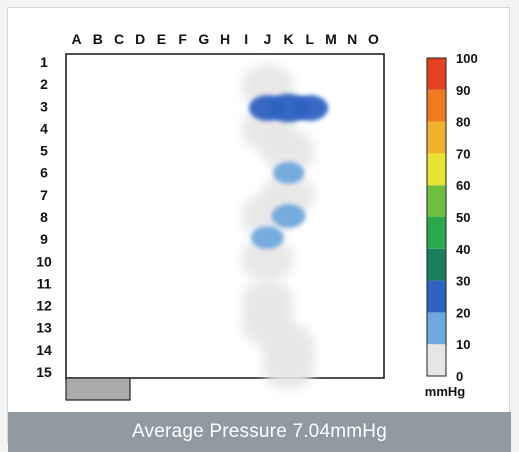  I want to click on column-label-i: I, so click(246, 39).